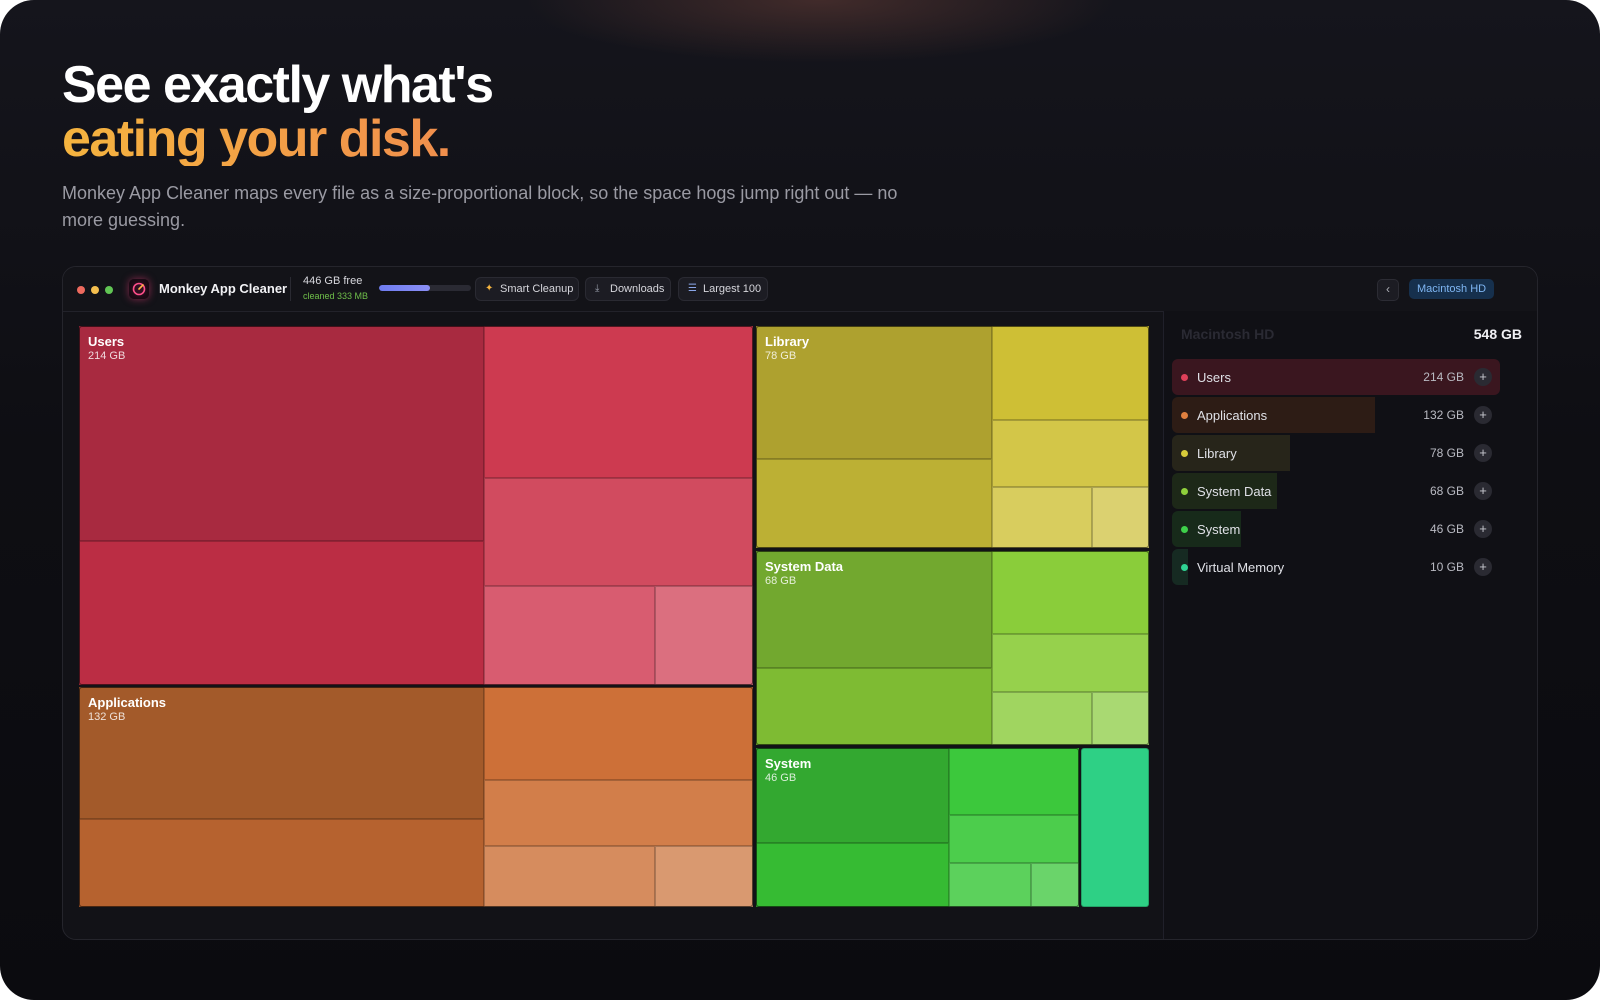 The height and width of the screenshot is (1000, 1600). I want to click on group-label-system: System, so click(788, 763).